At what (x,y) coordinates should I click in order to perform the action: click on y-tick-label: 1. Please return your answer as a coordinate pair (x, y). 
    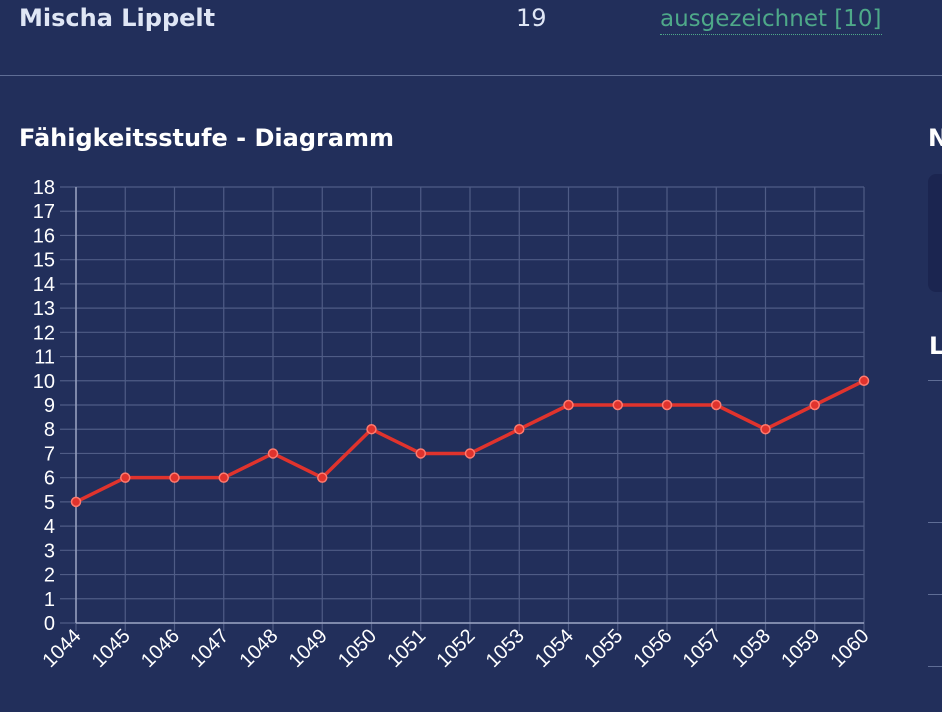
    Looking at the image, I should click on (49, 600).